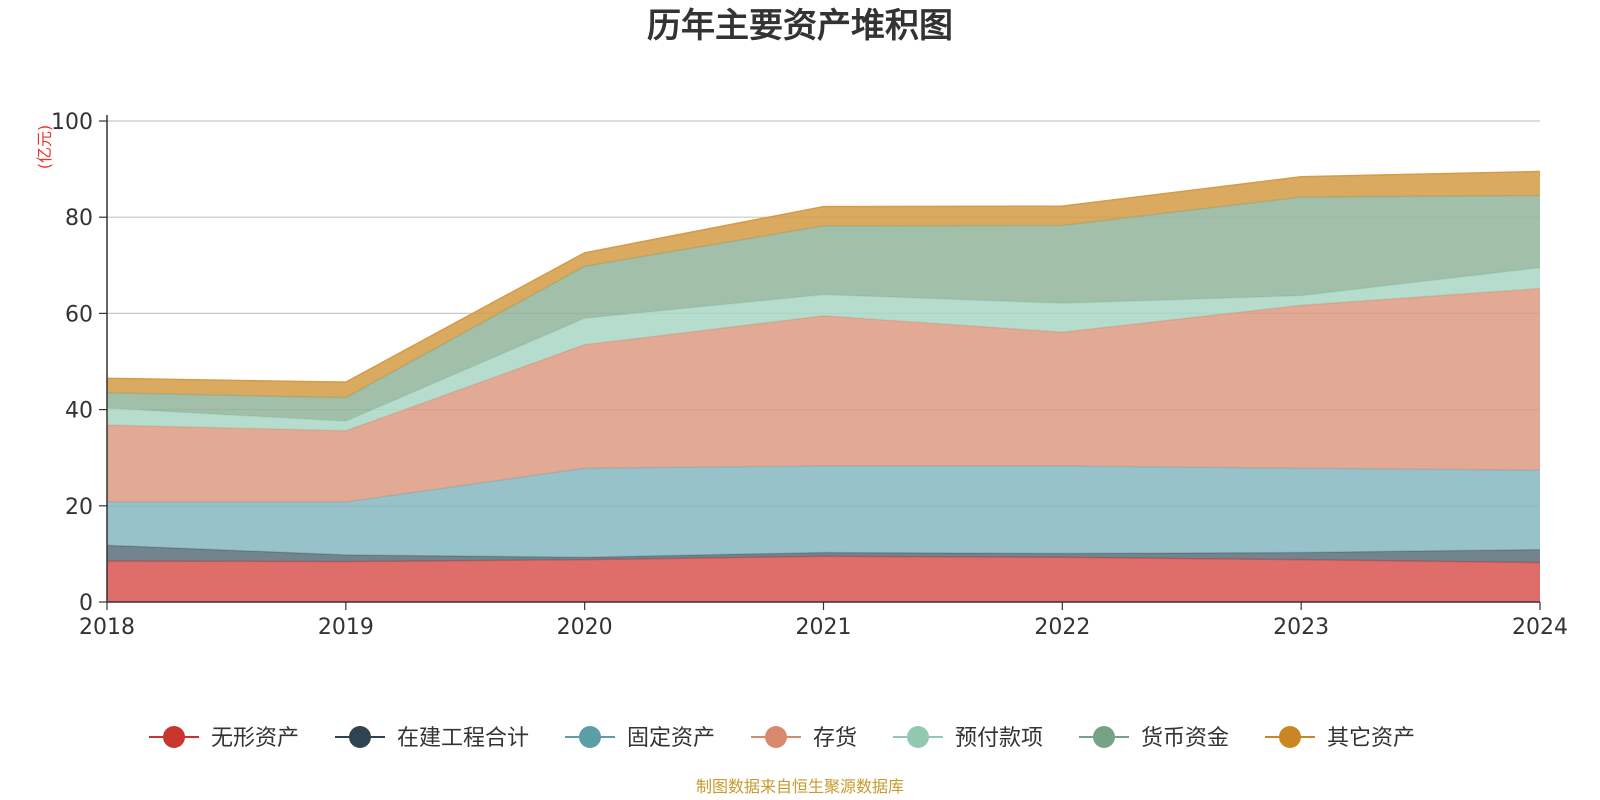  Describe the element at coordinates (72, 122) in the screenshot. I see `y-tick-label: 100` at that location.